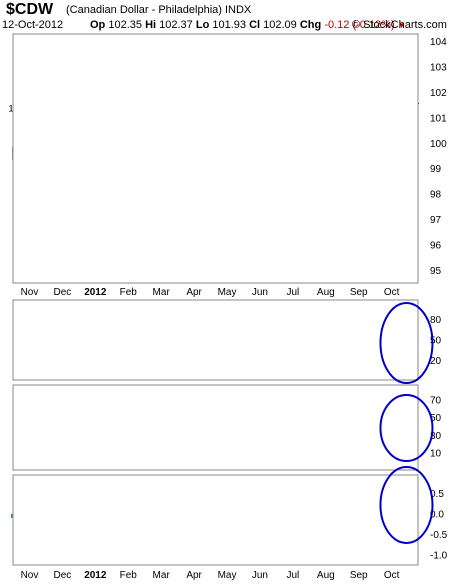 This screenshot has height=586, width=464. I want to click on macd-highlight-ellipse, so click(406, 505).